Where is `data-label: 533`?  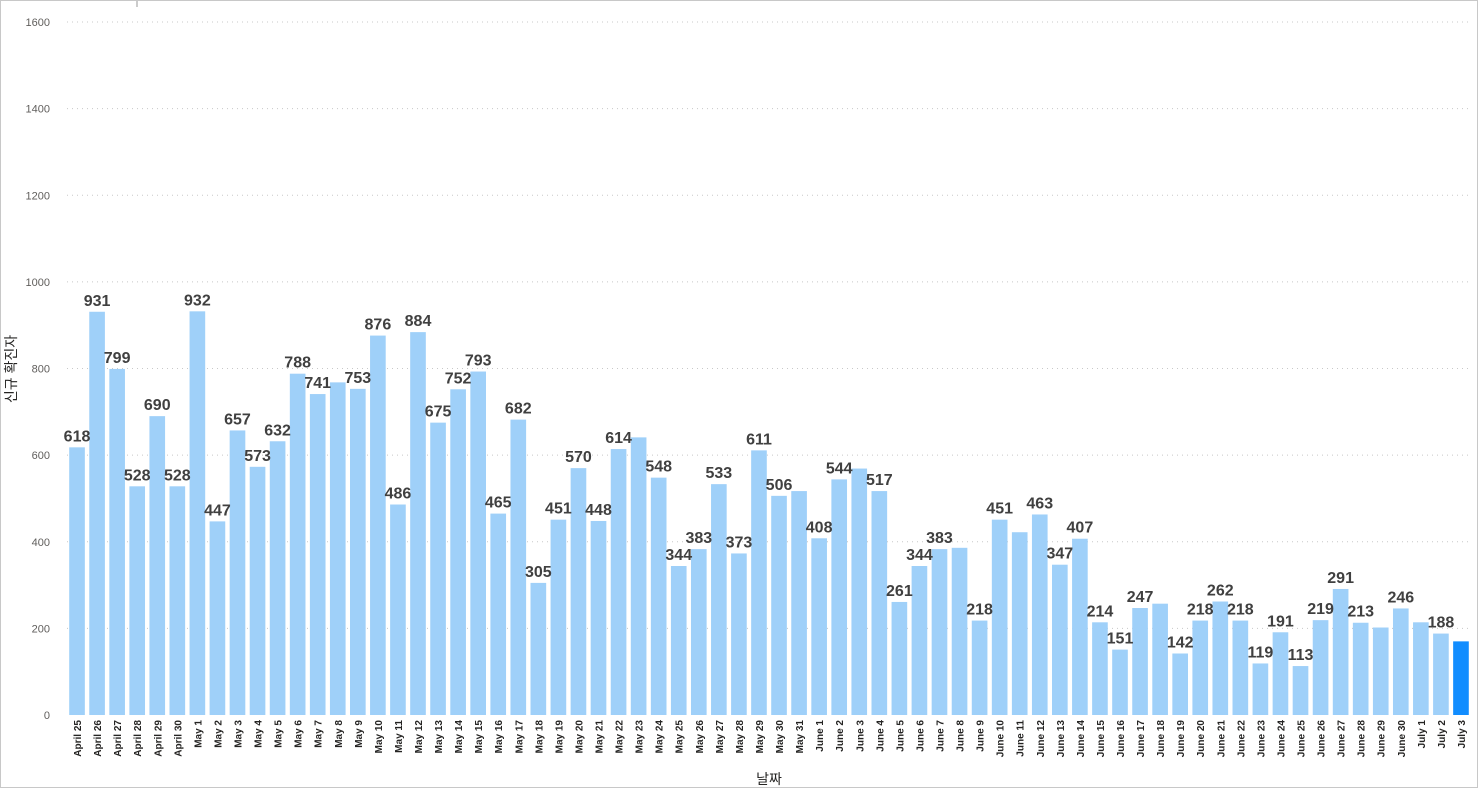
data-label: 533 is located at coordinates (719, 473).